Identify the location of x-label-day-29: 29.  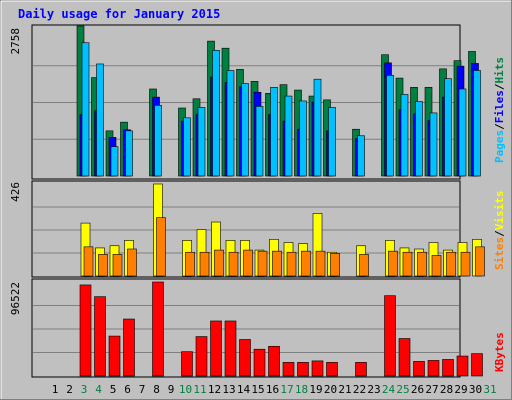
(460, 389).